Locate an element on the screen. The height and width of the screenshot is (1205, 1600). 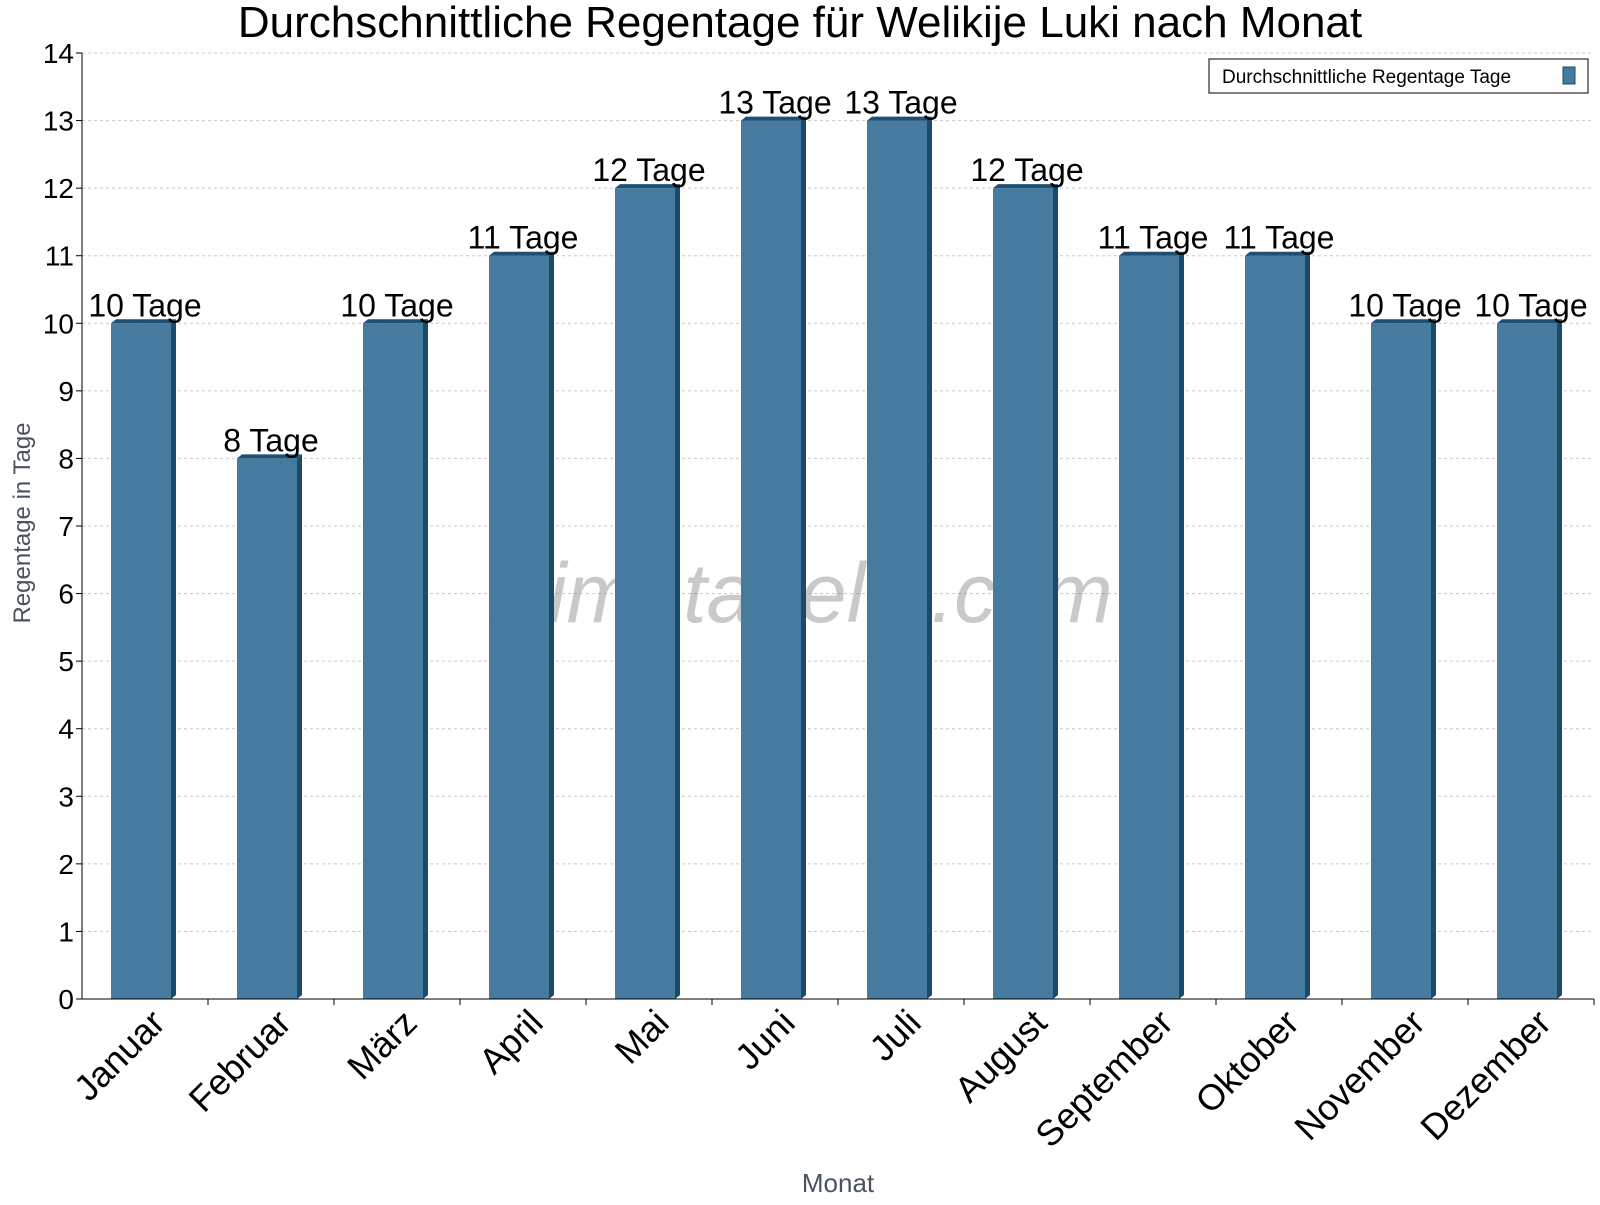
y-tick-label: 3 is located at coordinates (66, 796).